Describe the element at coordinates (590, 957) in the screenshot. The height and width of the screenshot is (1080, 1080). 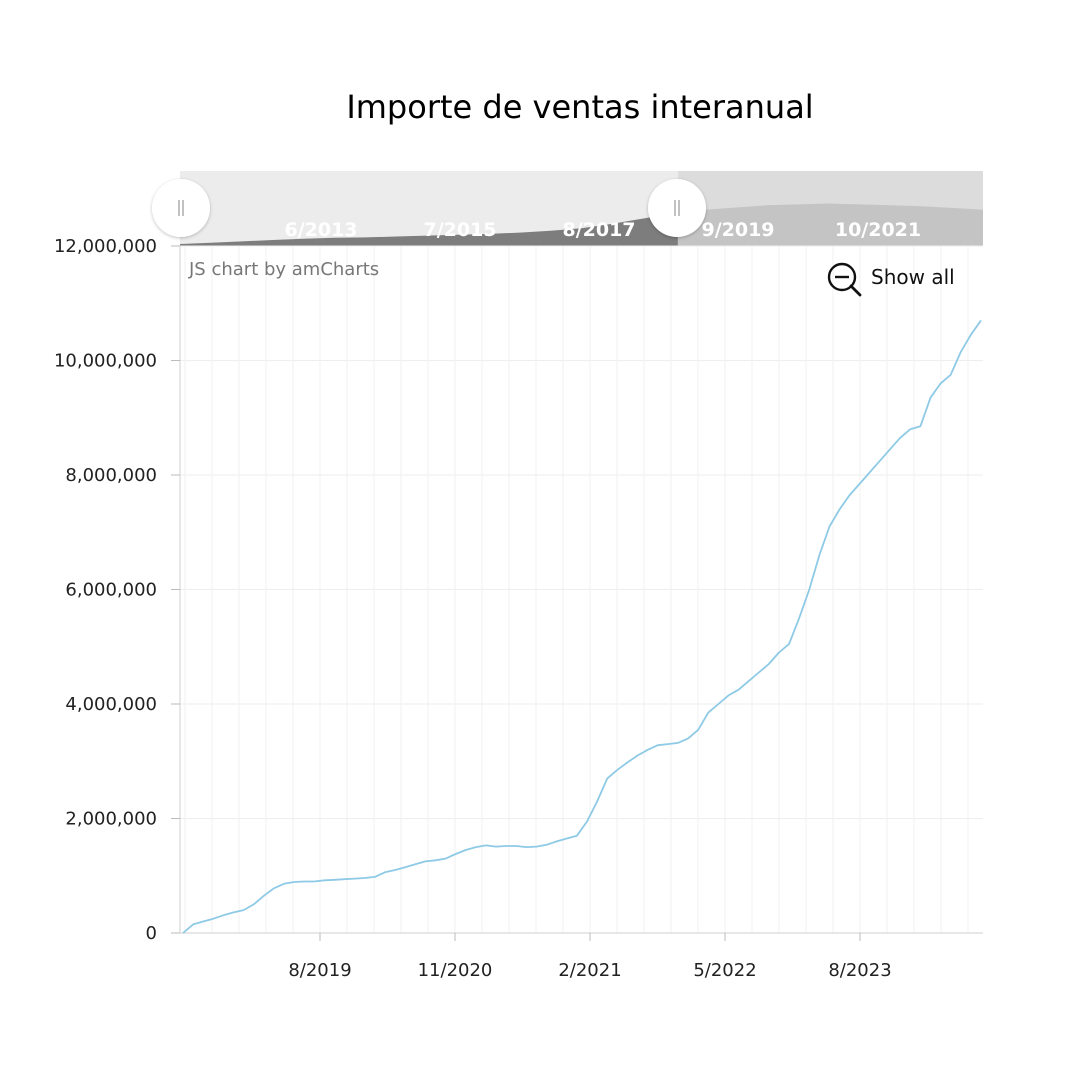
I see `x-axis: 8/2019 11/2020 2/2021 5/2022 8/2023` at that location.